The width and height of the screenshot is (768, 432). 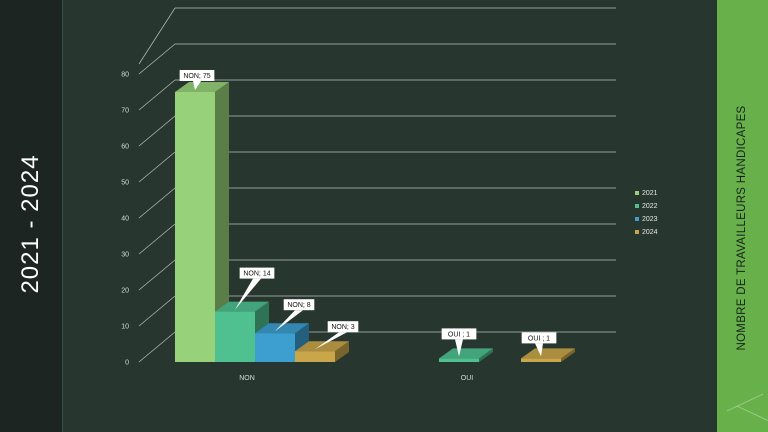 I want to click on y-tick-label: 40, so click(x=125, y=219).